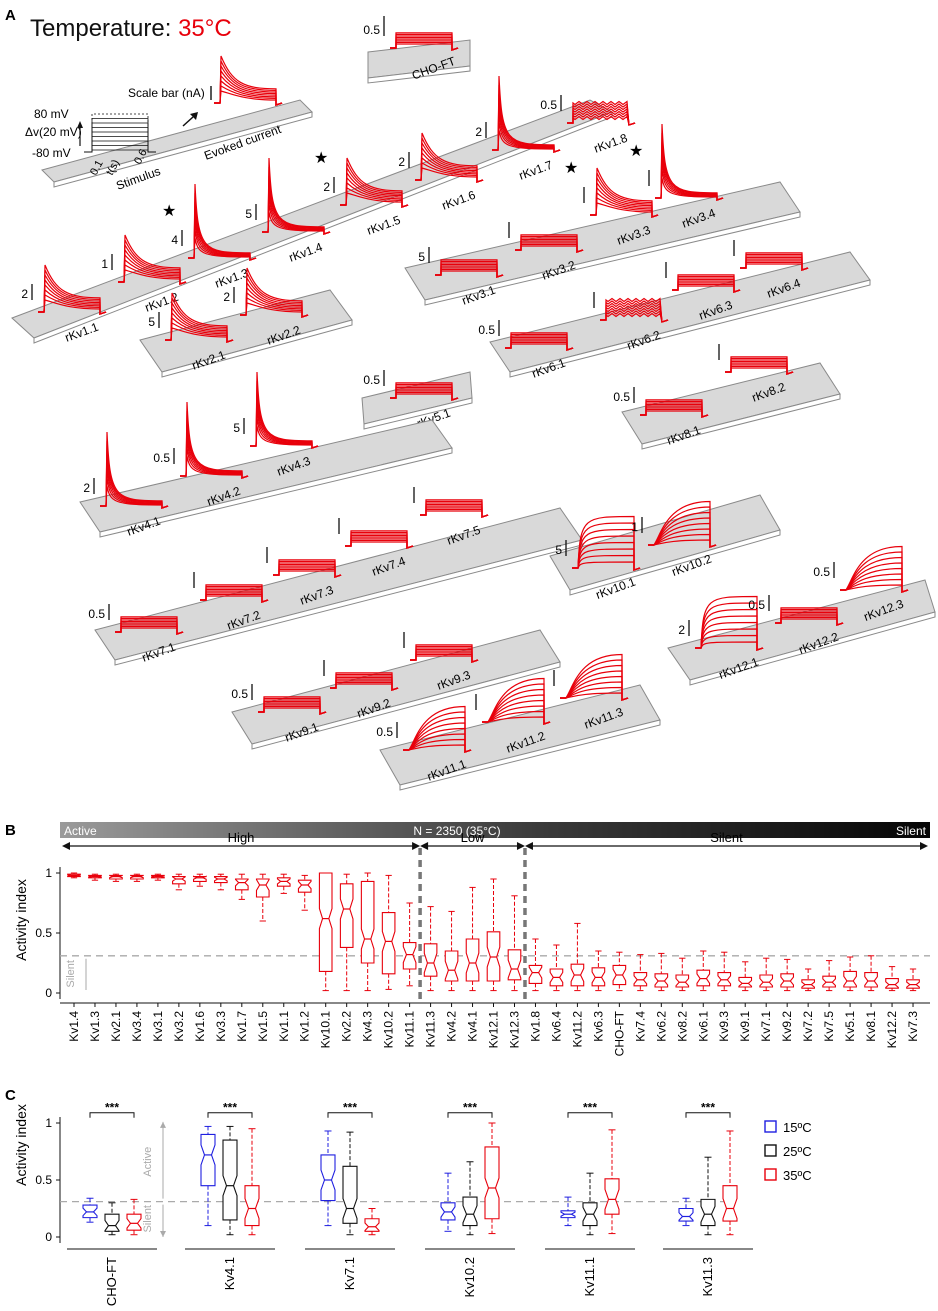 The width and height of the screenshot is (938, 1311). What do you see at coordinates (43, 1180) in the screenshot?
I see `y-tick-label: 0.5` at bounding box center [43, 1180].